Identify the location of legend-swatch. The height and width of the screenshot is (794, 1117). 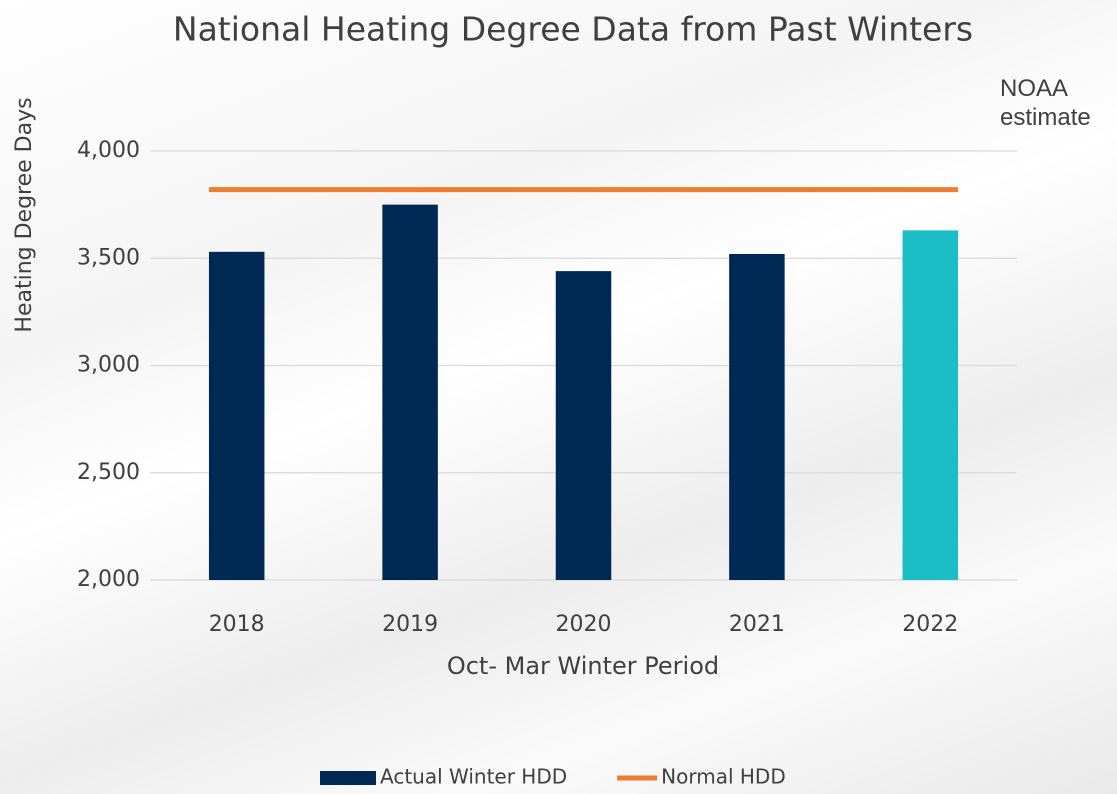
(348, 778).